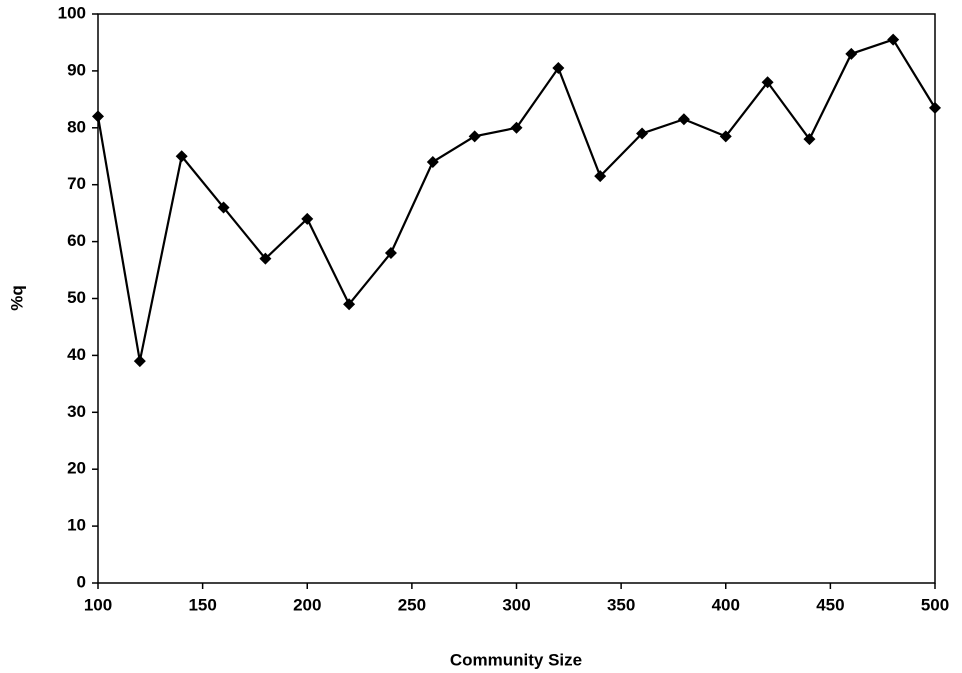 This screenshot has height=673, width=962. Describe the element at coordinates (76, 183) in the screenshot. I see `y-tick-label: 70` at that location.